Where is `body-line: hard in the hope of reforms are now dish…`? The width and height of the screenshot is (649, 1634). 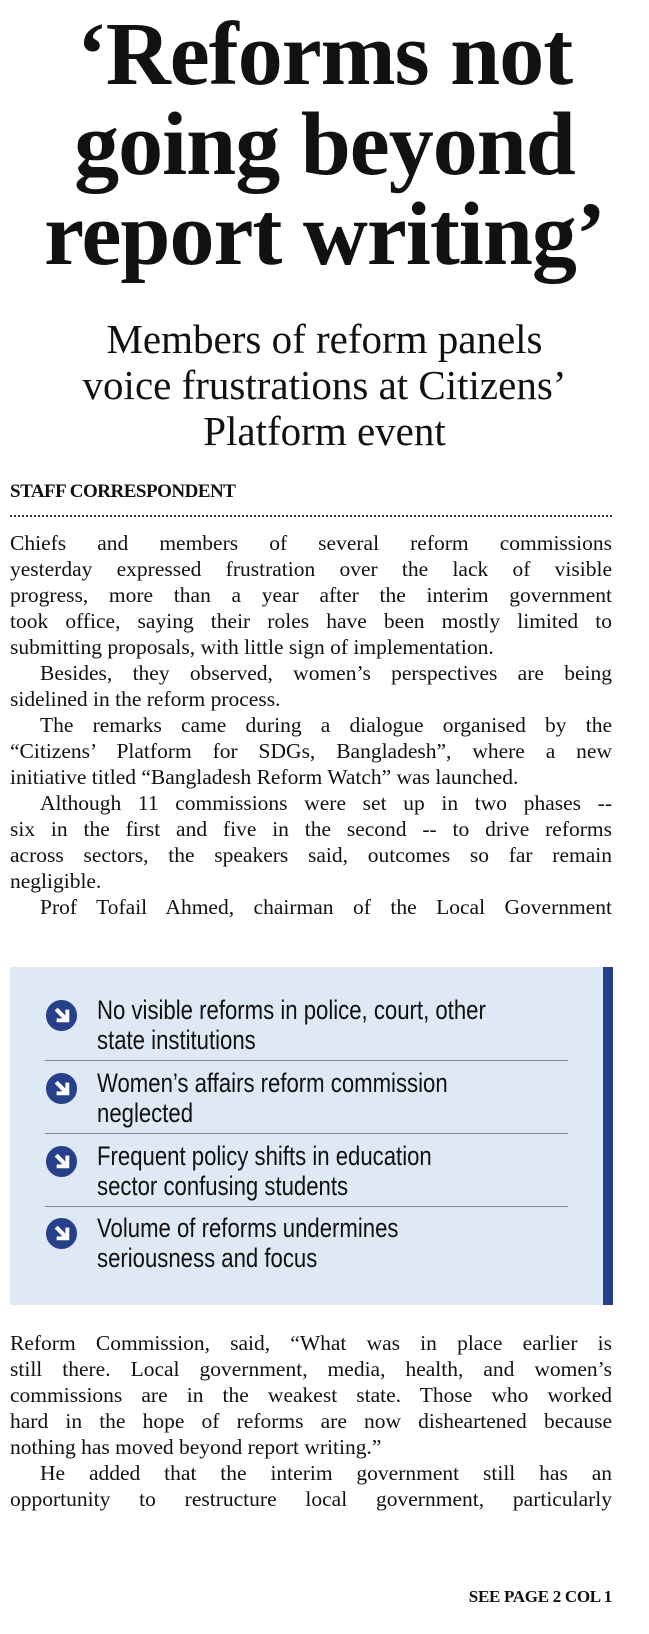 body-line: hard in the hope of reforms are now dish… is located at coordinates (311, 1421).